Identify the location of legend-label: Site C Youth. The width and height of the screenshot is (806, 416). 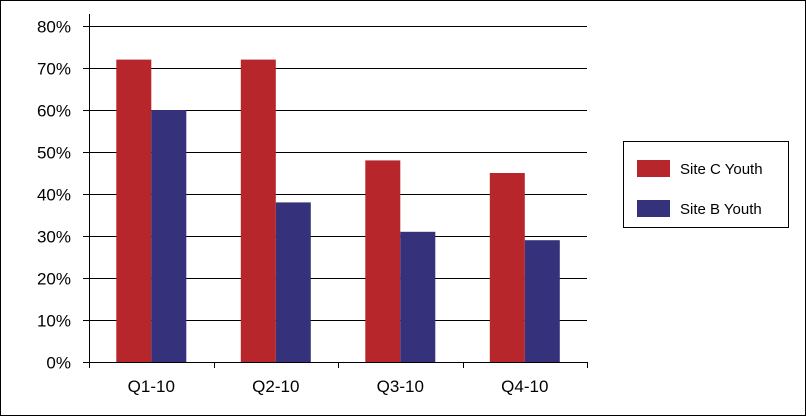
(721, 169).